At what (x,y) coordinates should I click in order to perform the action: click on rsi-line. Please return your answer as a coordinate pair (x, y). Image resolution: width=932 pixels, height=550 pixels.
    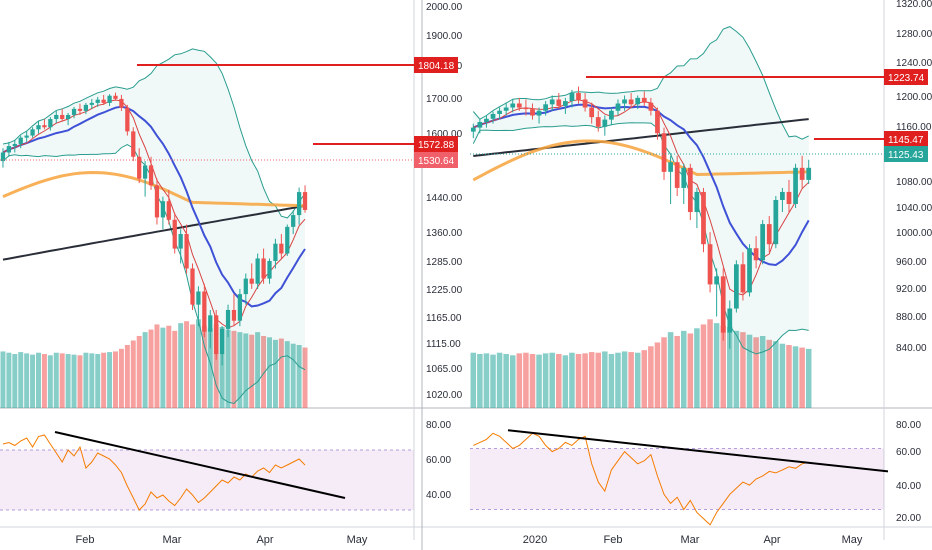
    Looking at the image, I should click on (154, 472).